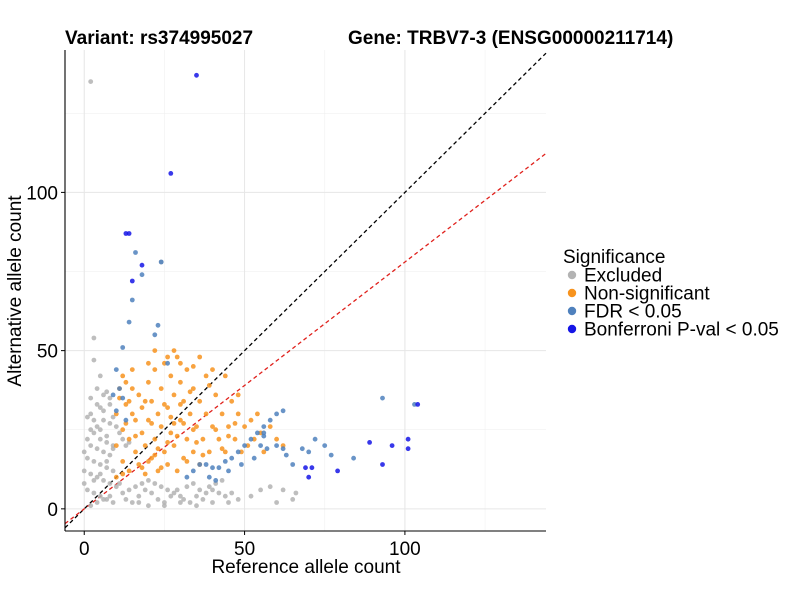  What do you see at coordinates (681, 330) in the screenshot?
I see `legend-label: Bonferroni P-val < 0.05` at bounding box center [681, 330].